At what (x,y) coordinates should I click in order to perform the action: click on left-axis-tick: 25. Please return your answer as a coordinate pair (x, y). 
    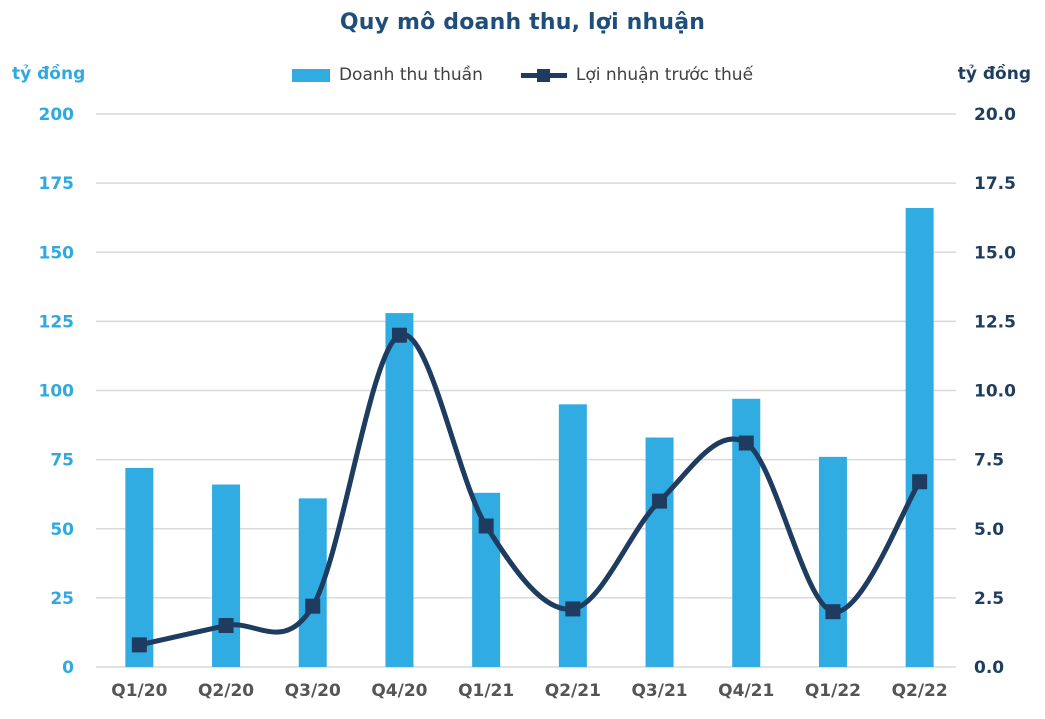
    Looking at the image, I should click on (62, 599).